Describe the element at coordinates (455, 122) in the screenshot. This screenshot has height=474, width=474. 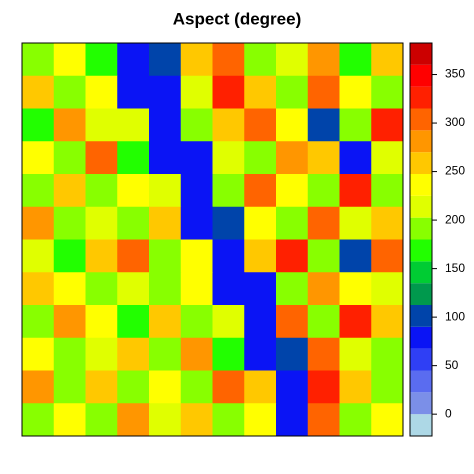
I see `legend-tick-label: 300` at that location.